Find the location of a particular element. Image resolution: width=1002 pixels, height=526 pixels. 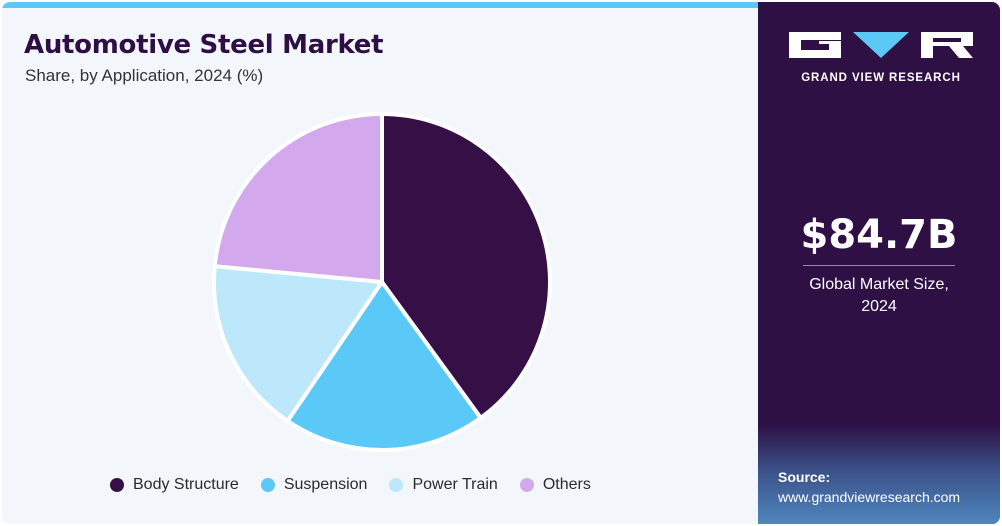

legend-dot-body-structure is located at coordinates (117, 485).